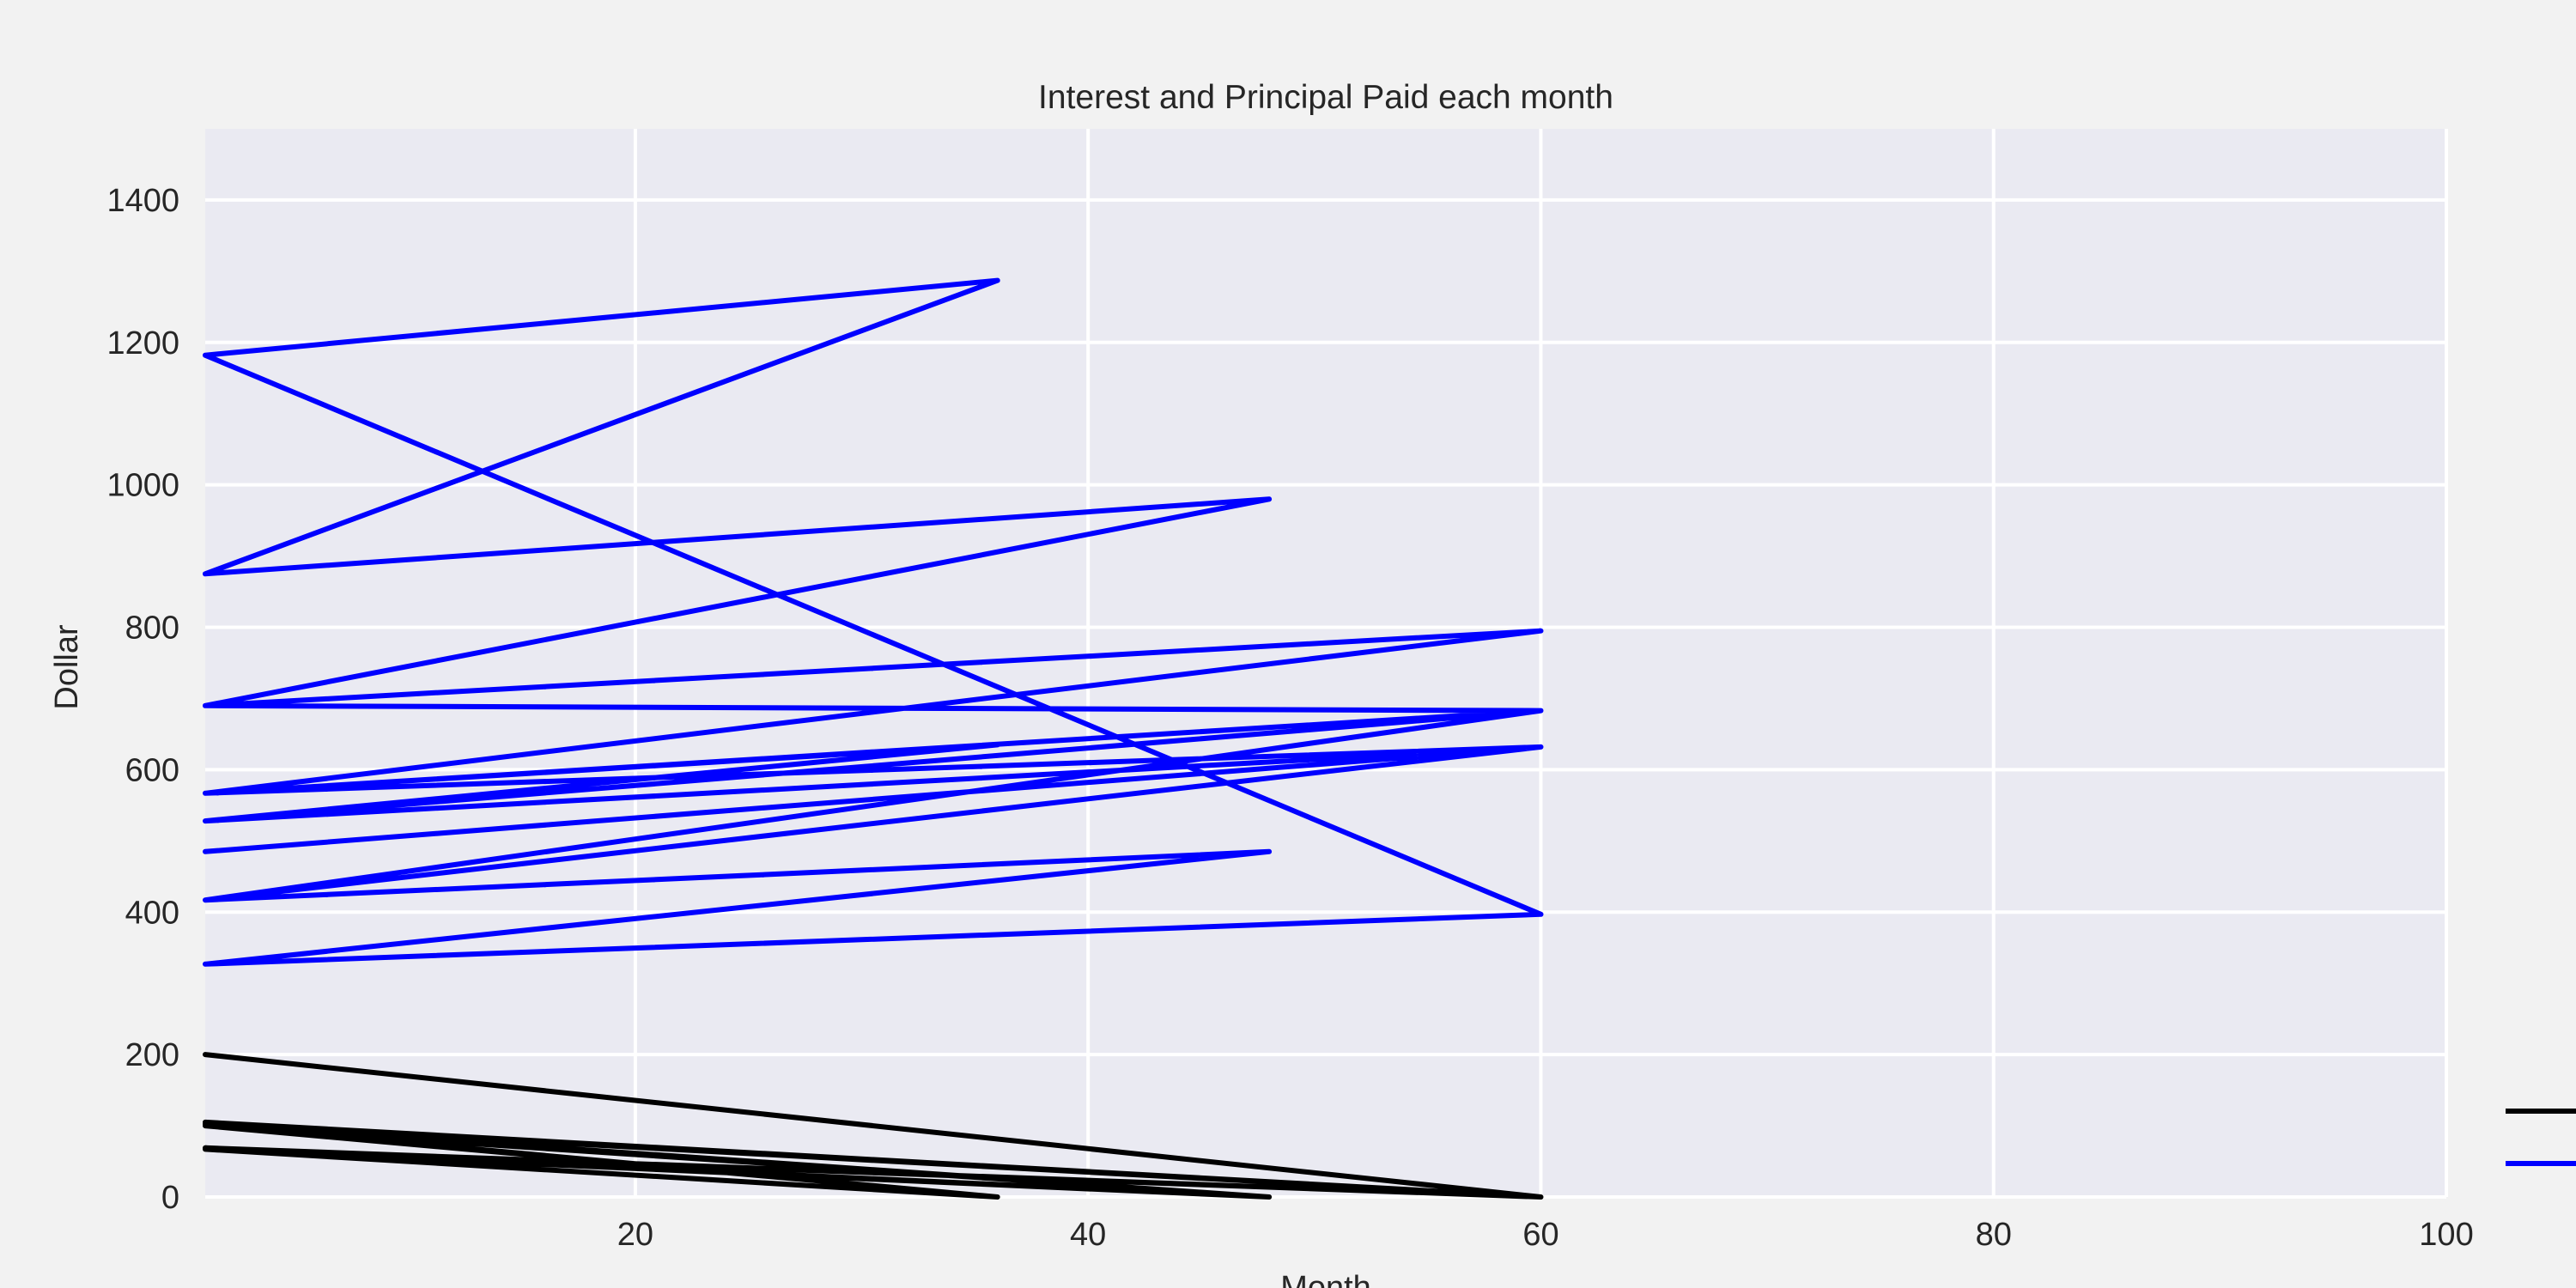  Describe the element at coordinates (152, 770) in the screenshot. I see `y-tick-label: 600` at that location.